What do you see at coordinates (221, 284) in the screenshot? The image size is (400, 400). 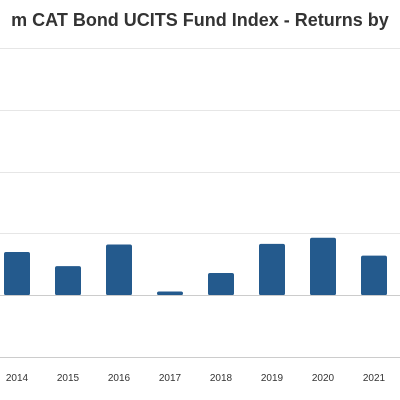 I see `bar-2018` at bounding box center [221, 284].